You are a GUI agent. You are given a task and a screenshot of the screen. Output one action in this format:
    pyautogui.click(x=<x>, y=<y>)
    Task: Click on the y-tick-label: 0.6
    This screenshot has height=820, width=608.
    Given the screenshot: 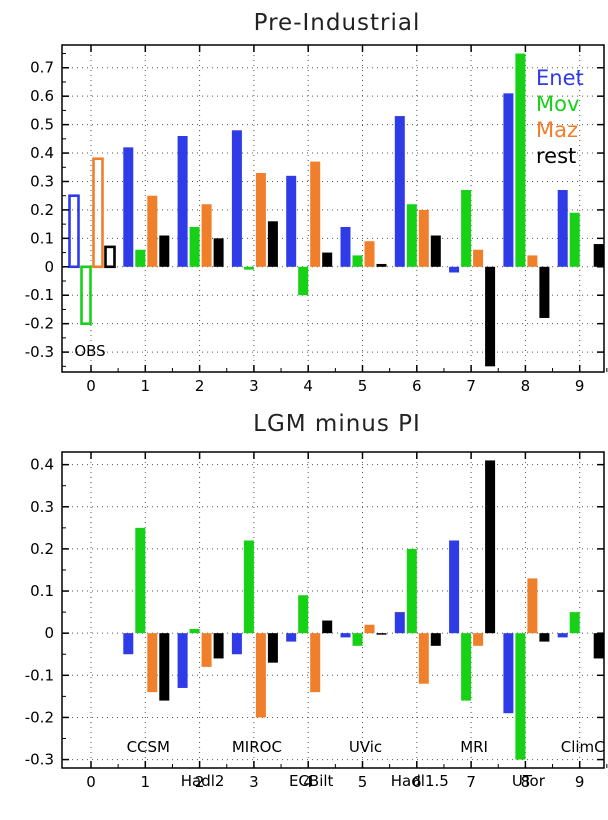 What is the action you would take?
    pyautogui.click(x=42, y=96)
    